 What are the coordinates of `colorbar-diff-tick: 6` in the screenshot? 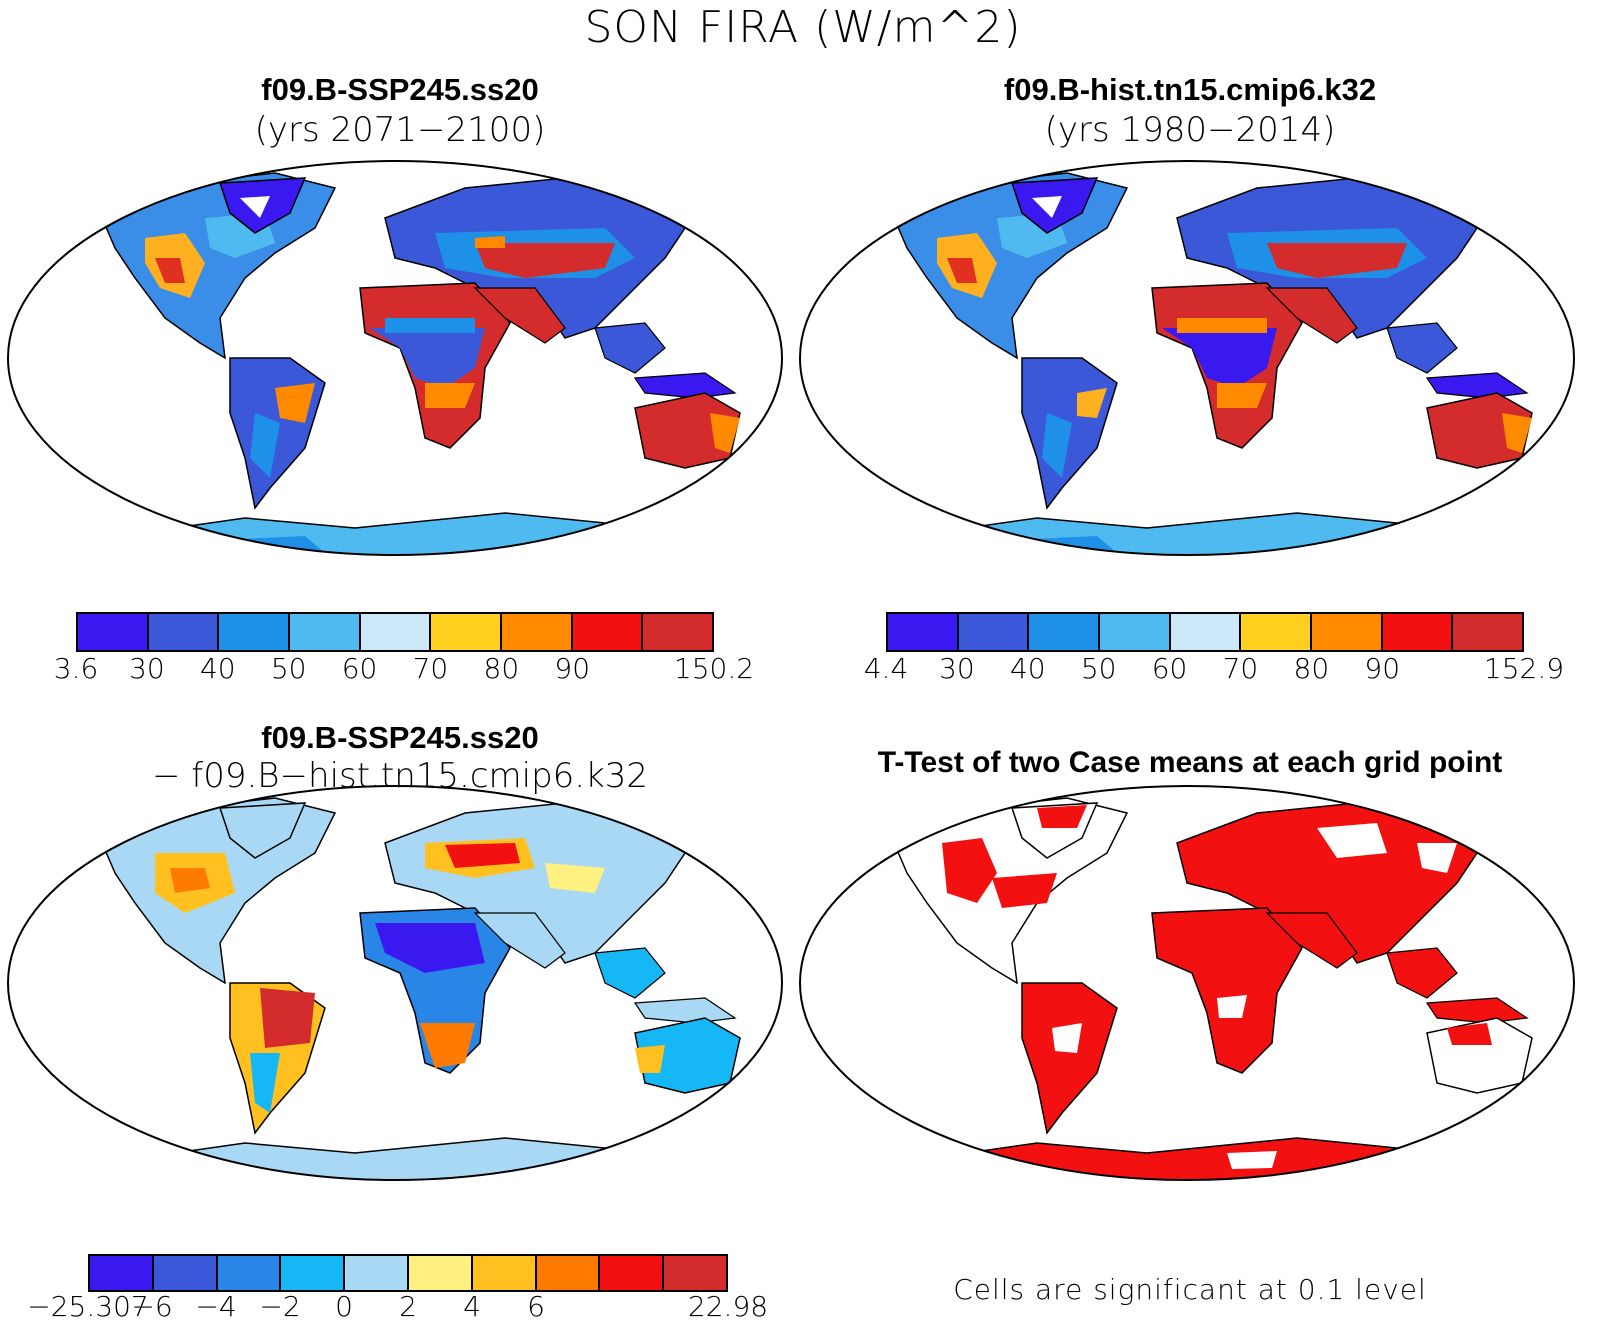 It's located at (536, 1306).